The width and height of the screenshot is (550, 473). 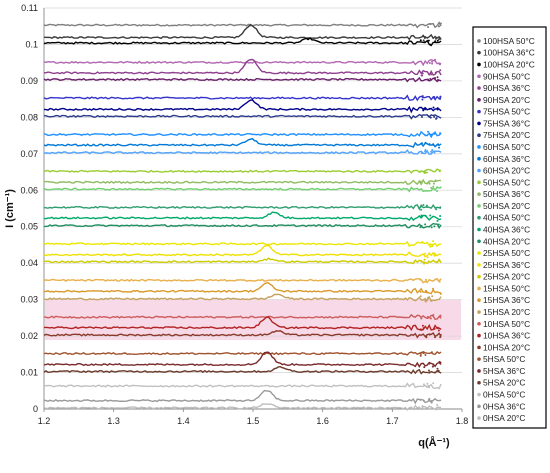 I want to click on legend-label: 0HSA 20°C, so click(x=504, y=418).